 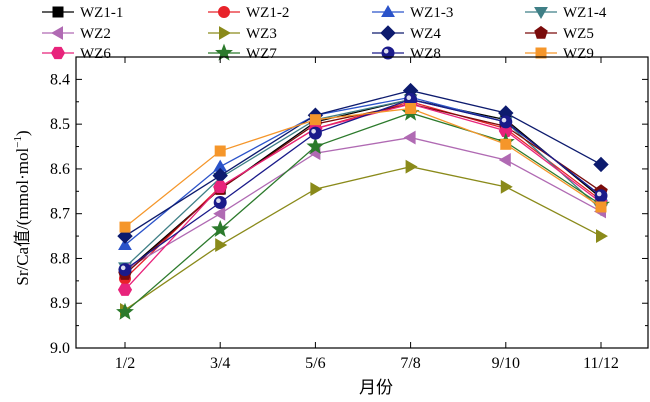 What do you see at coordinates (101, 13) in the screenshot?
I see `legend-label: WZ1-1` at bounding box center [101, 13].